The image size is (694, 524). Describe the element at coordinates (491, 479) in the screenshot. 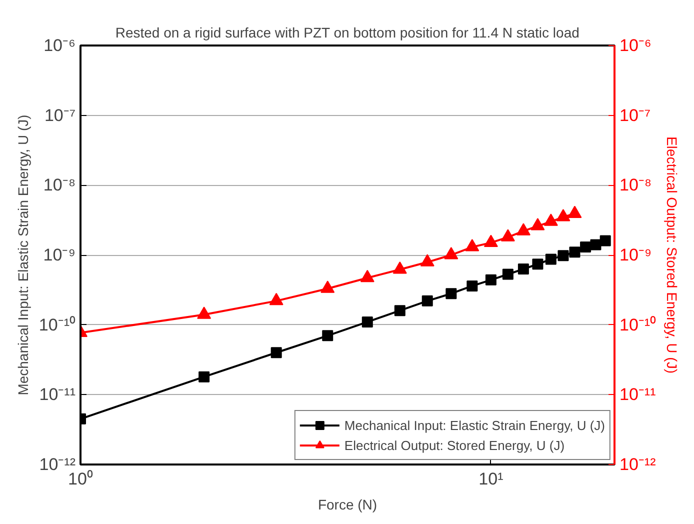

I see `x-tick-label: 10¹` at that location.